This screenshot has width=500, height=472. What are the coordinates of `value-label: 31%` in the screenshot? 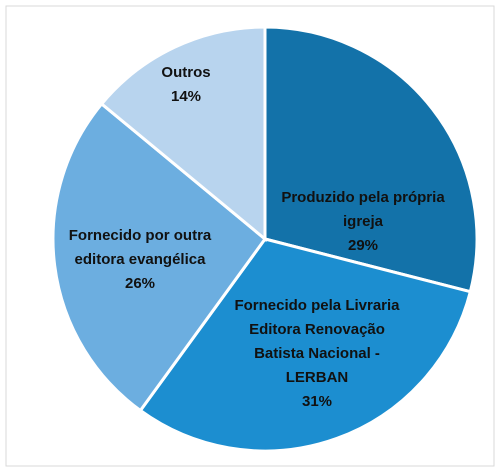 It's located at (317, 401).